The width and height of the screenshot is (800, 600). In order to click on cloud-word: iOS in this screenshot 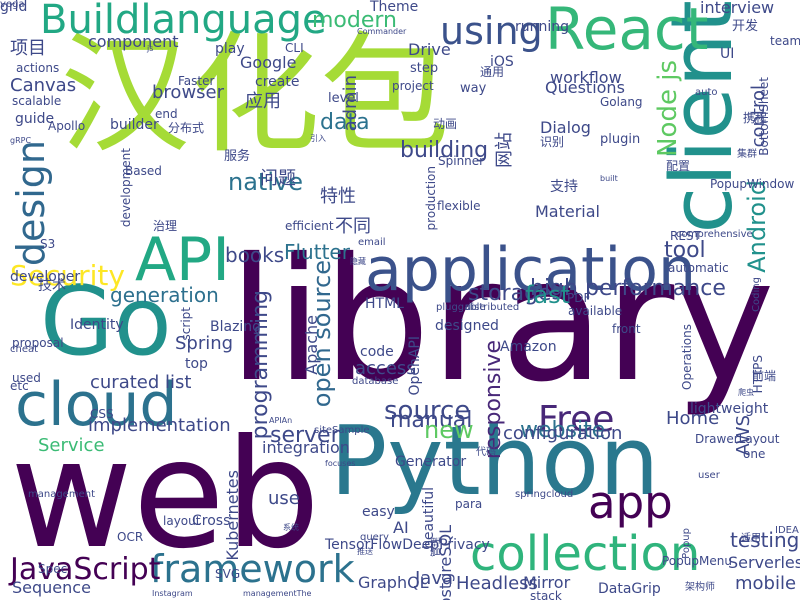, I will do `click(502, 62)`.